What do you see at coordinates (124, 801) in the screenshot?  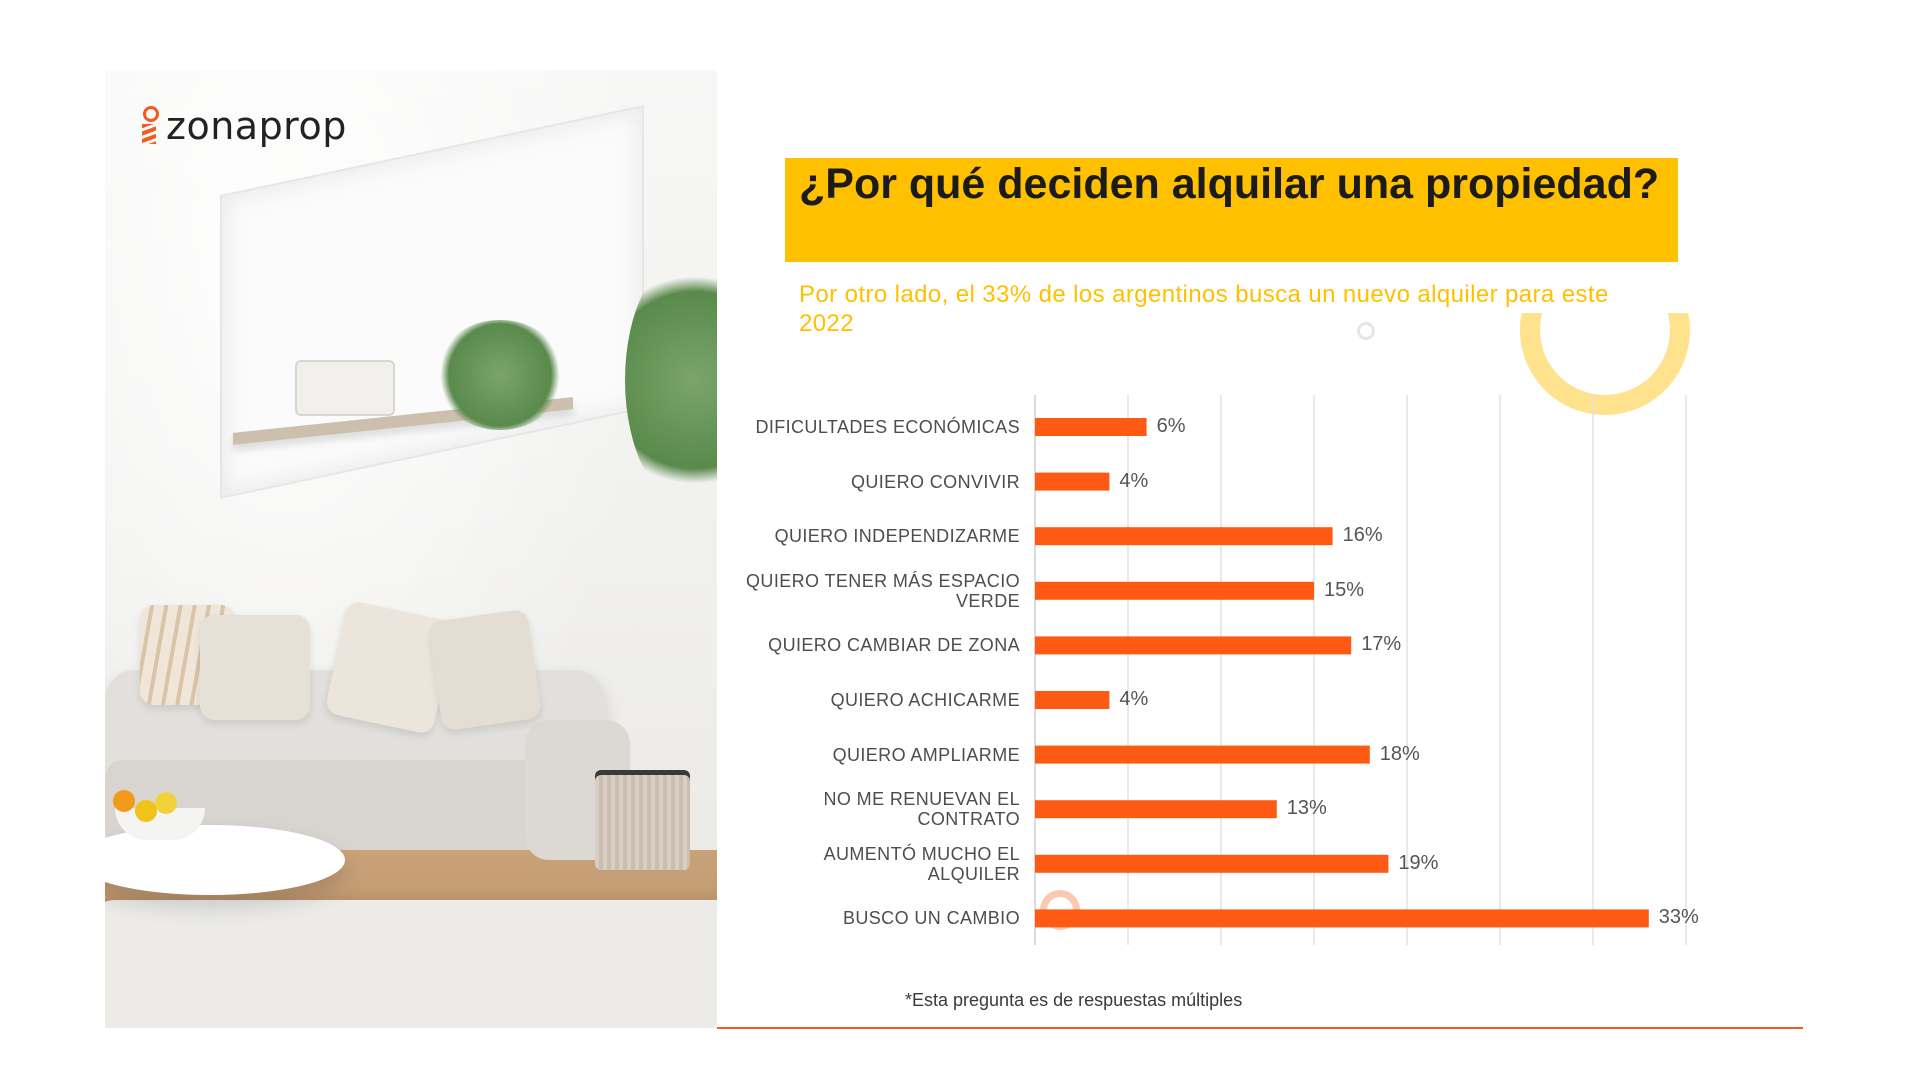 I see `orange` at bounding box center [124, 801].